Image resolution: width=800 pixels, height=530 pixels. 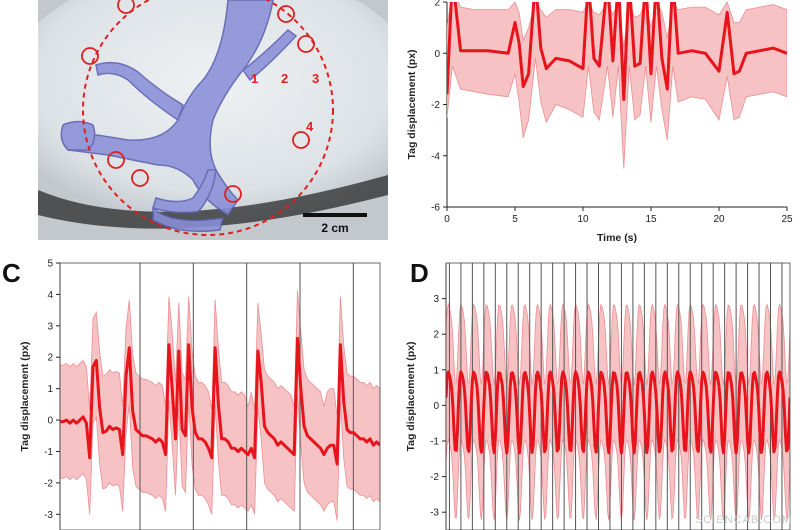 I want to click on analysis-boundary, so click(x=208, y=118).